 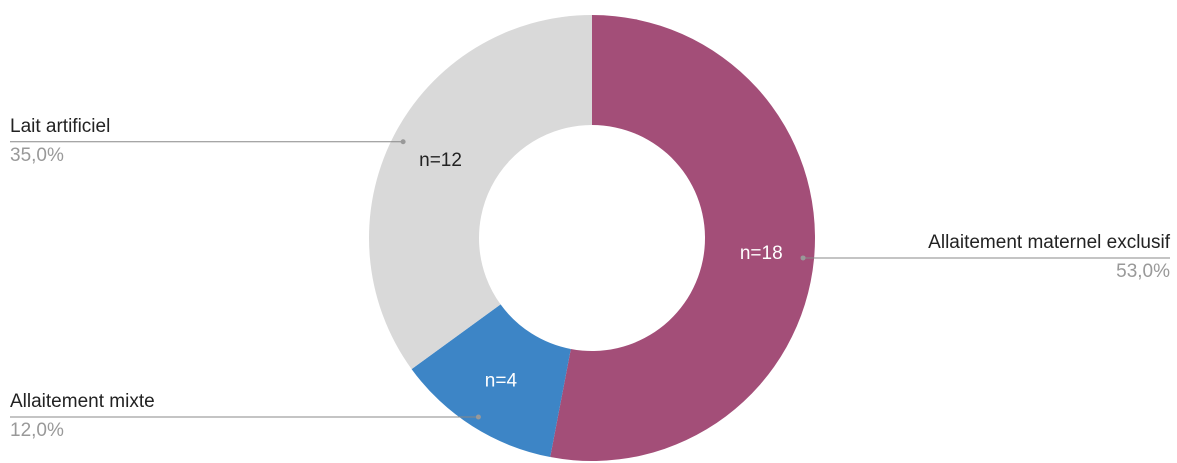 I want to click on percent-label: 53,0%, so click(x=1143, y=271).